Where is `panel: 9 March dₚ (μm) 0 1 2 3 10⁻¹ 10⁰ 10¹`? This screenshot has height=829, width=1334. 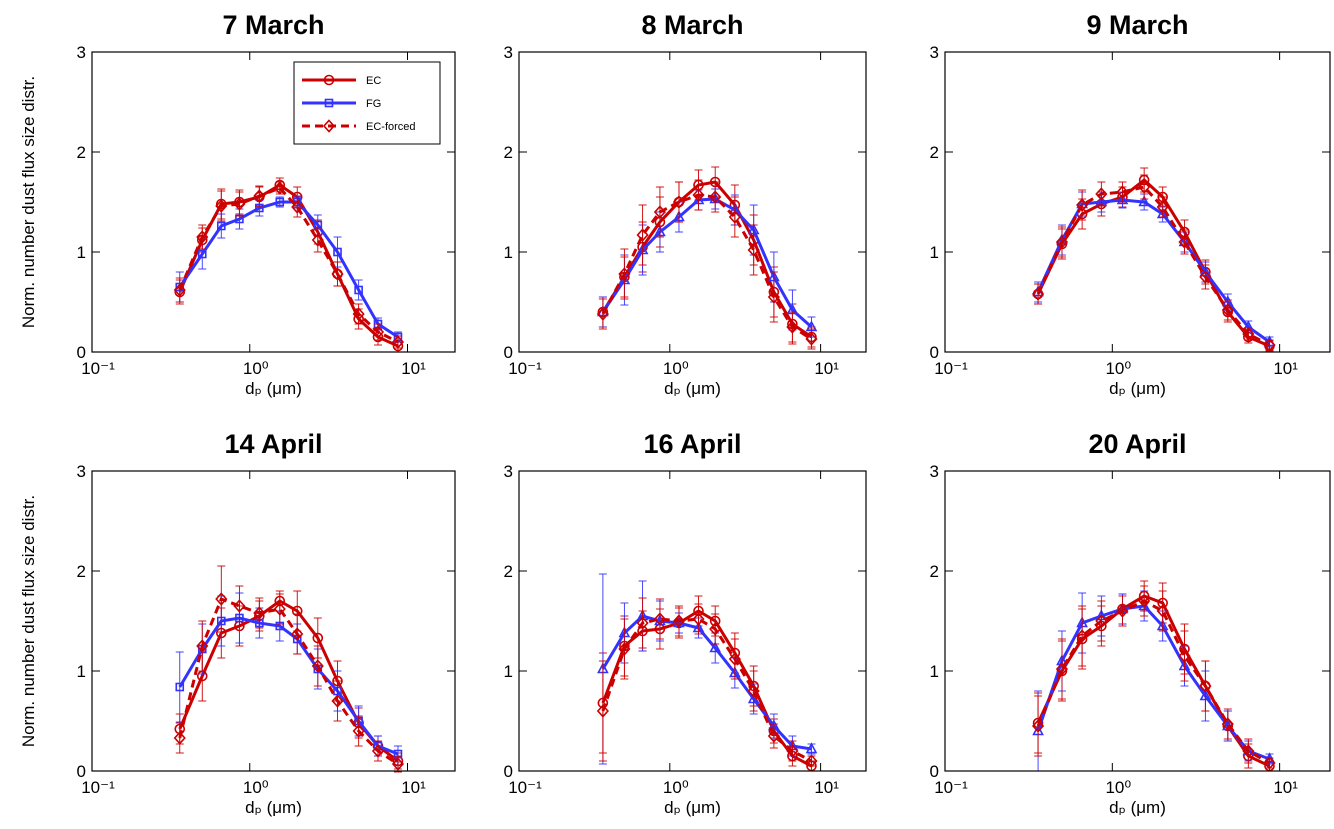 panel: 9 March dₚ (μm) 0 1 2 3 10⁻¹ 10⁰ 10¹ is located at coordinates (1130, 204).